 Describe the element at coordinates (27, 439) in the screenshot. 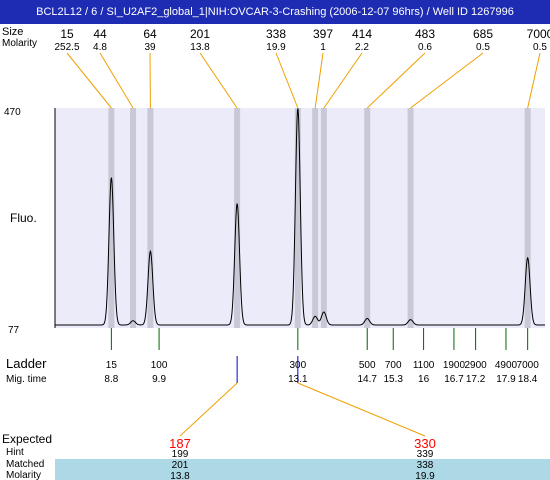

I see `table-row-label-expected: Expected` at that location.